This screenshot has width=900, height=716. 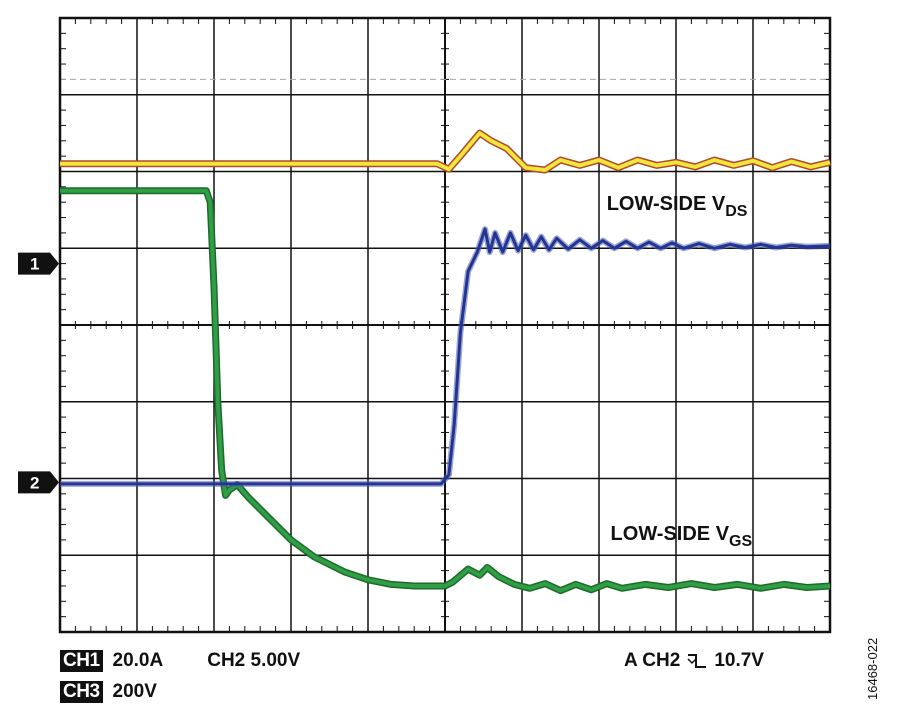 I want to click on annotation-ds: LOW-SIDE VDS, so click(x=677, y=206).